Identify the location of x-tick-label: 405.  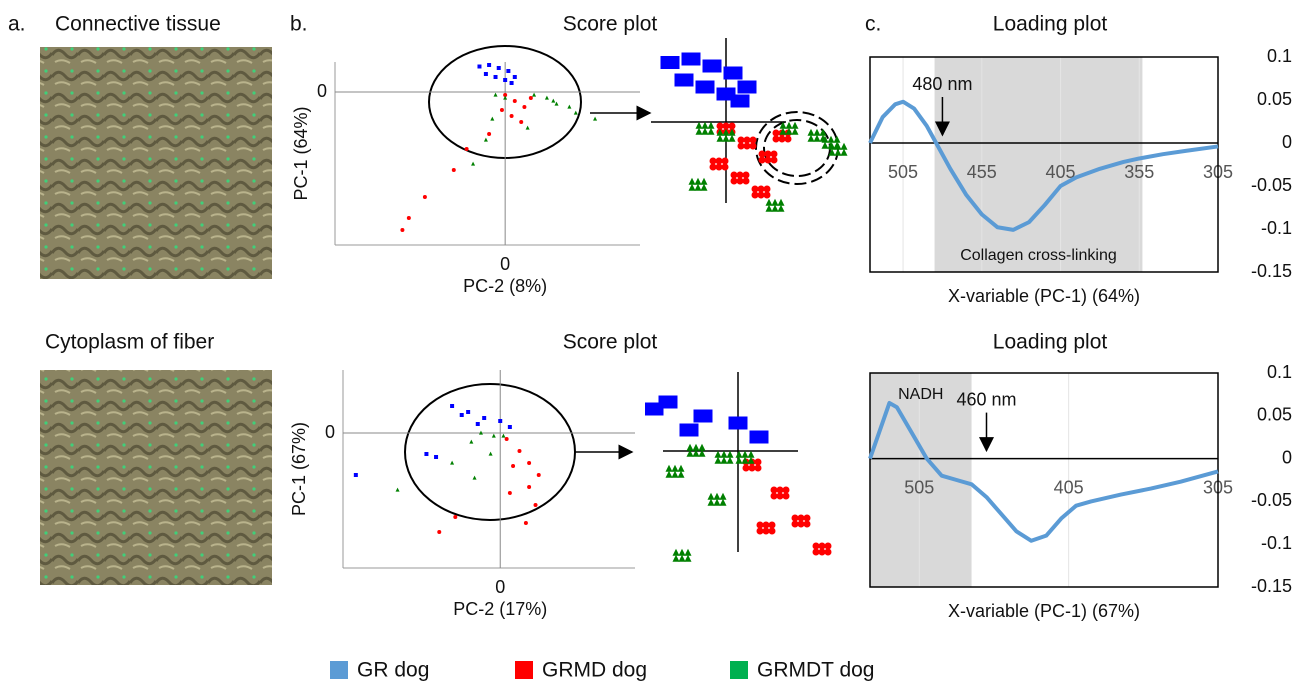
(1061, 172).